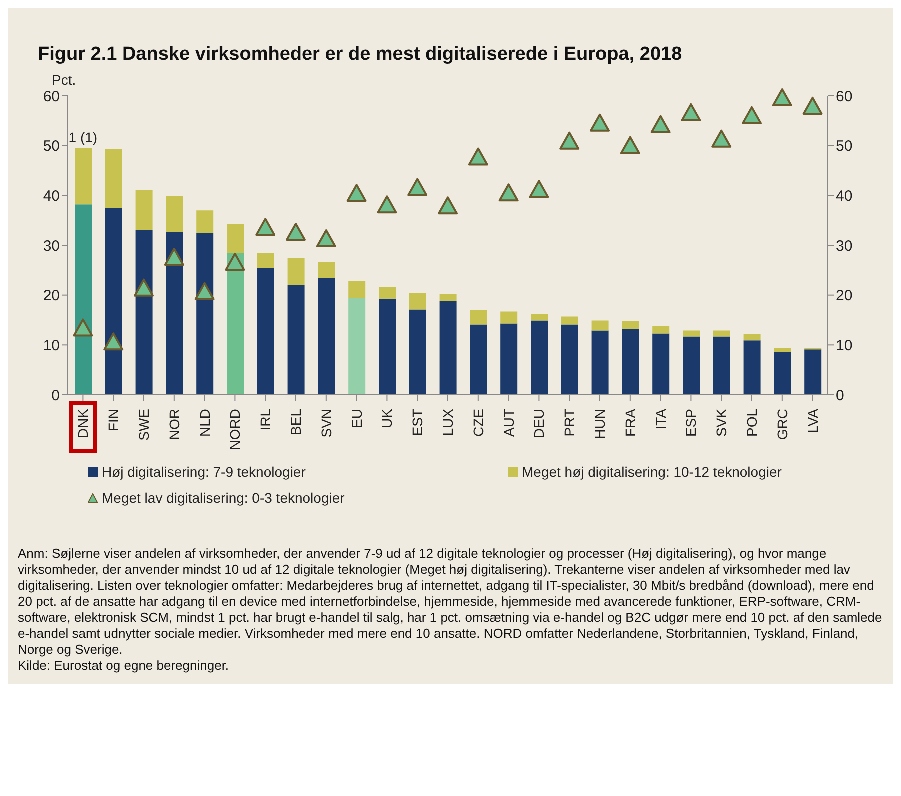 The width and height of the screenshot is (901, 796). What do you see at coordinates (51, 97) in the screenshot?
I see `y-tick-label: 60` at bounding box center [51, 97].